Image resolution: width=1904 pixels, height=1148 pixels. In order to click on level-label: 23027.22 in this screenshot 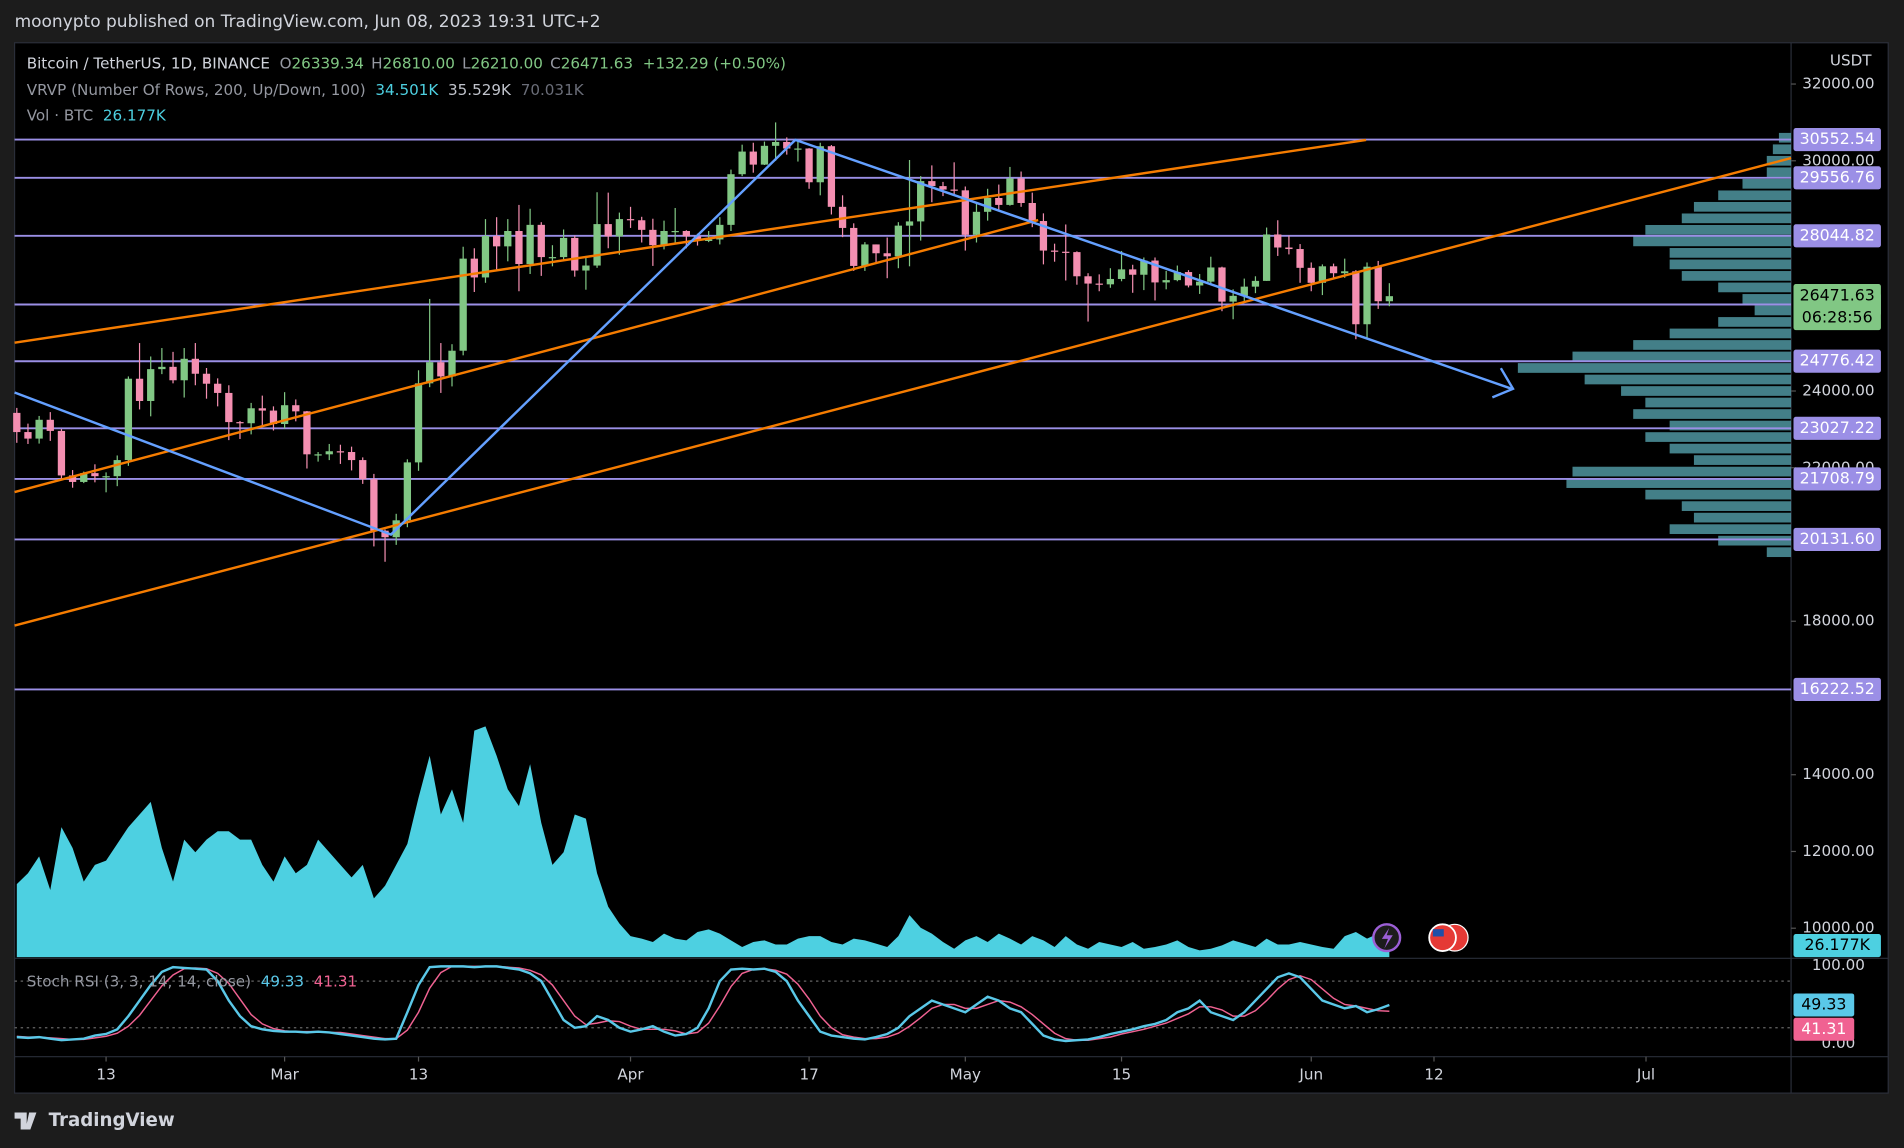, I will do `click(1837, 427)`.